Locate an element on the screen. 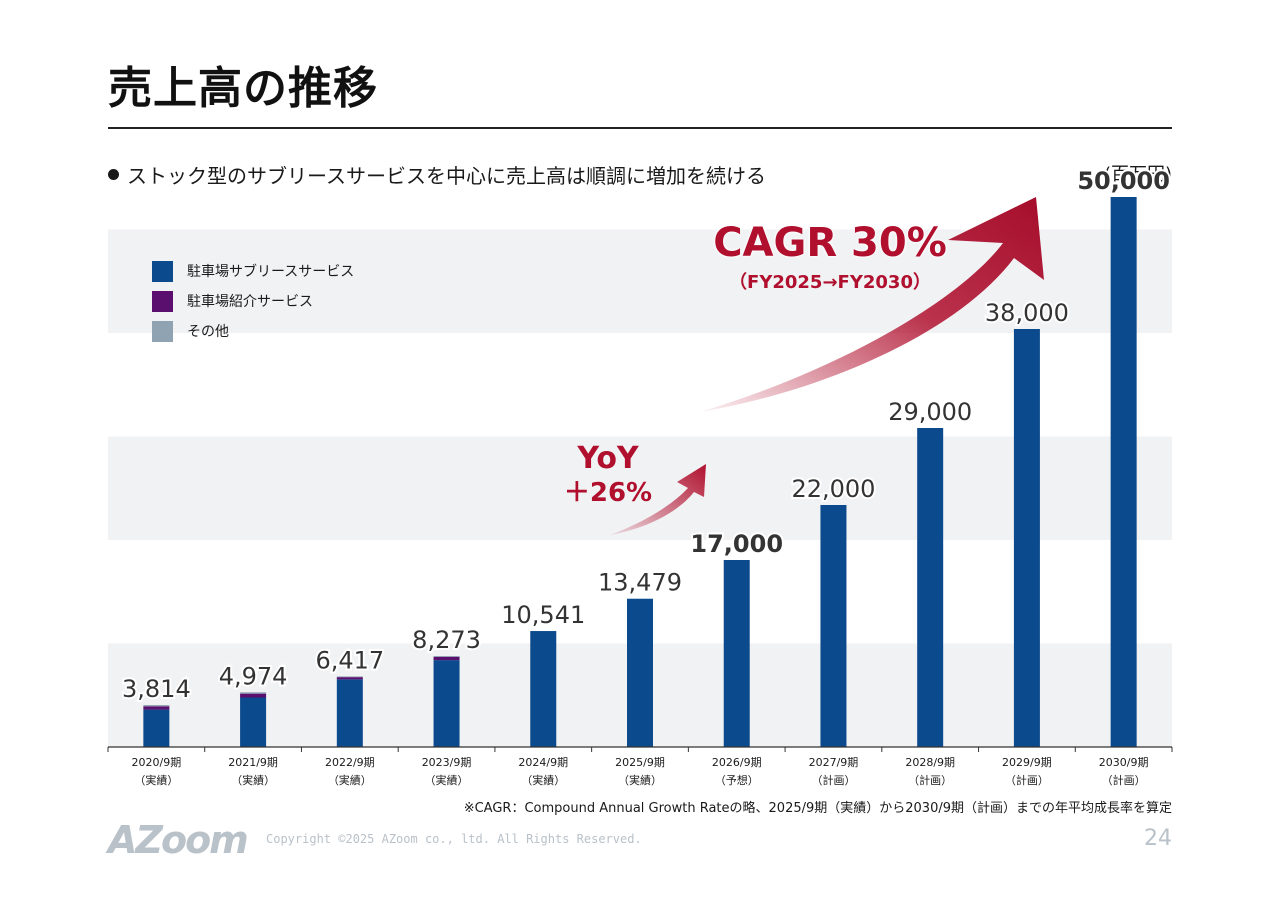 Image resolution: width=1280 pixels, height=905 pixels. x-tick-label: 2025/9期 is located at coordinates (640, 762).